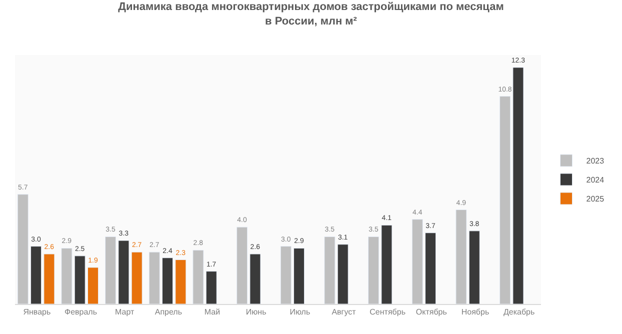 This screenshot has height=334, width=622. I want to click on x-tick-label: Февраль, so click(81, 312).